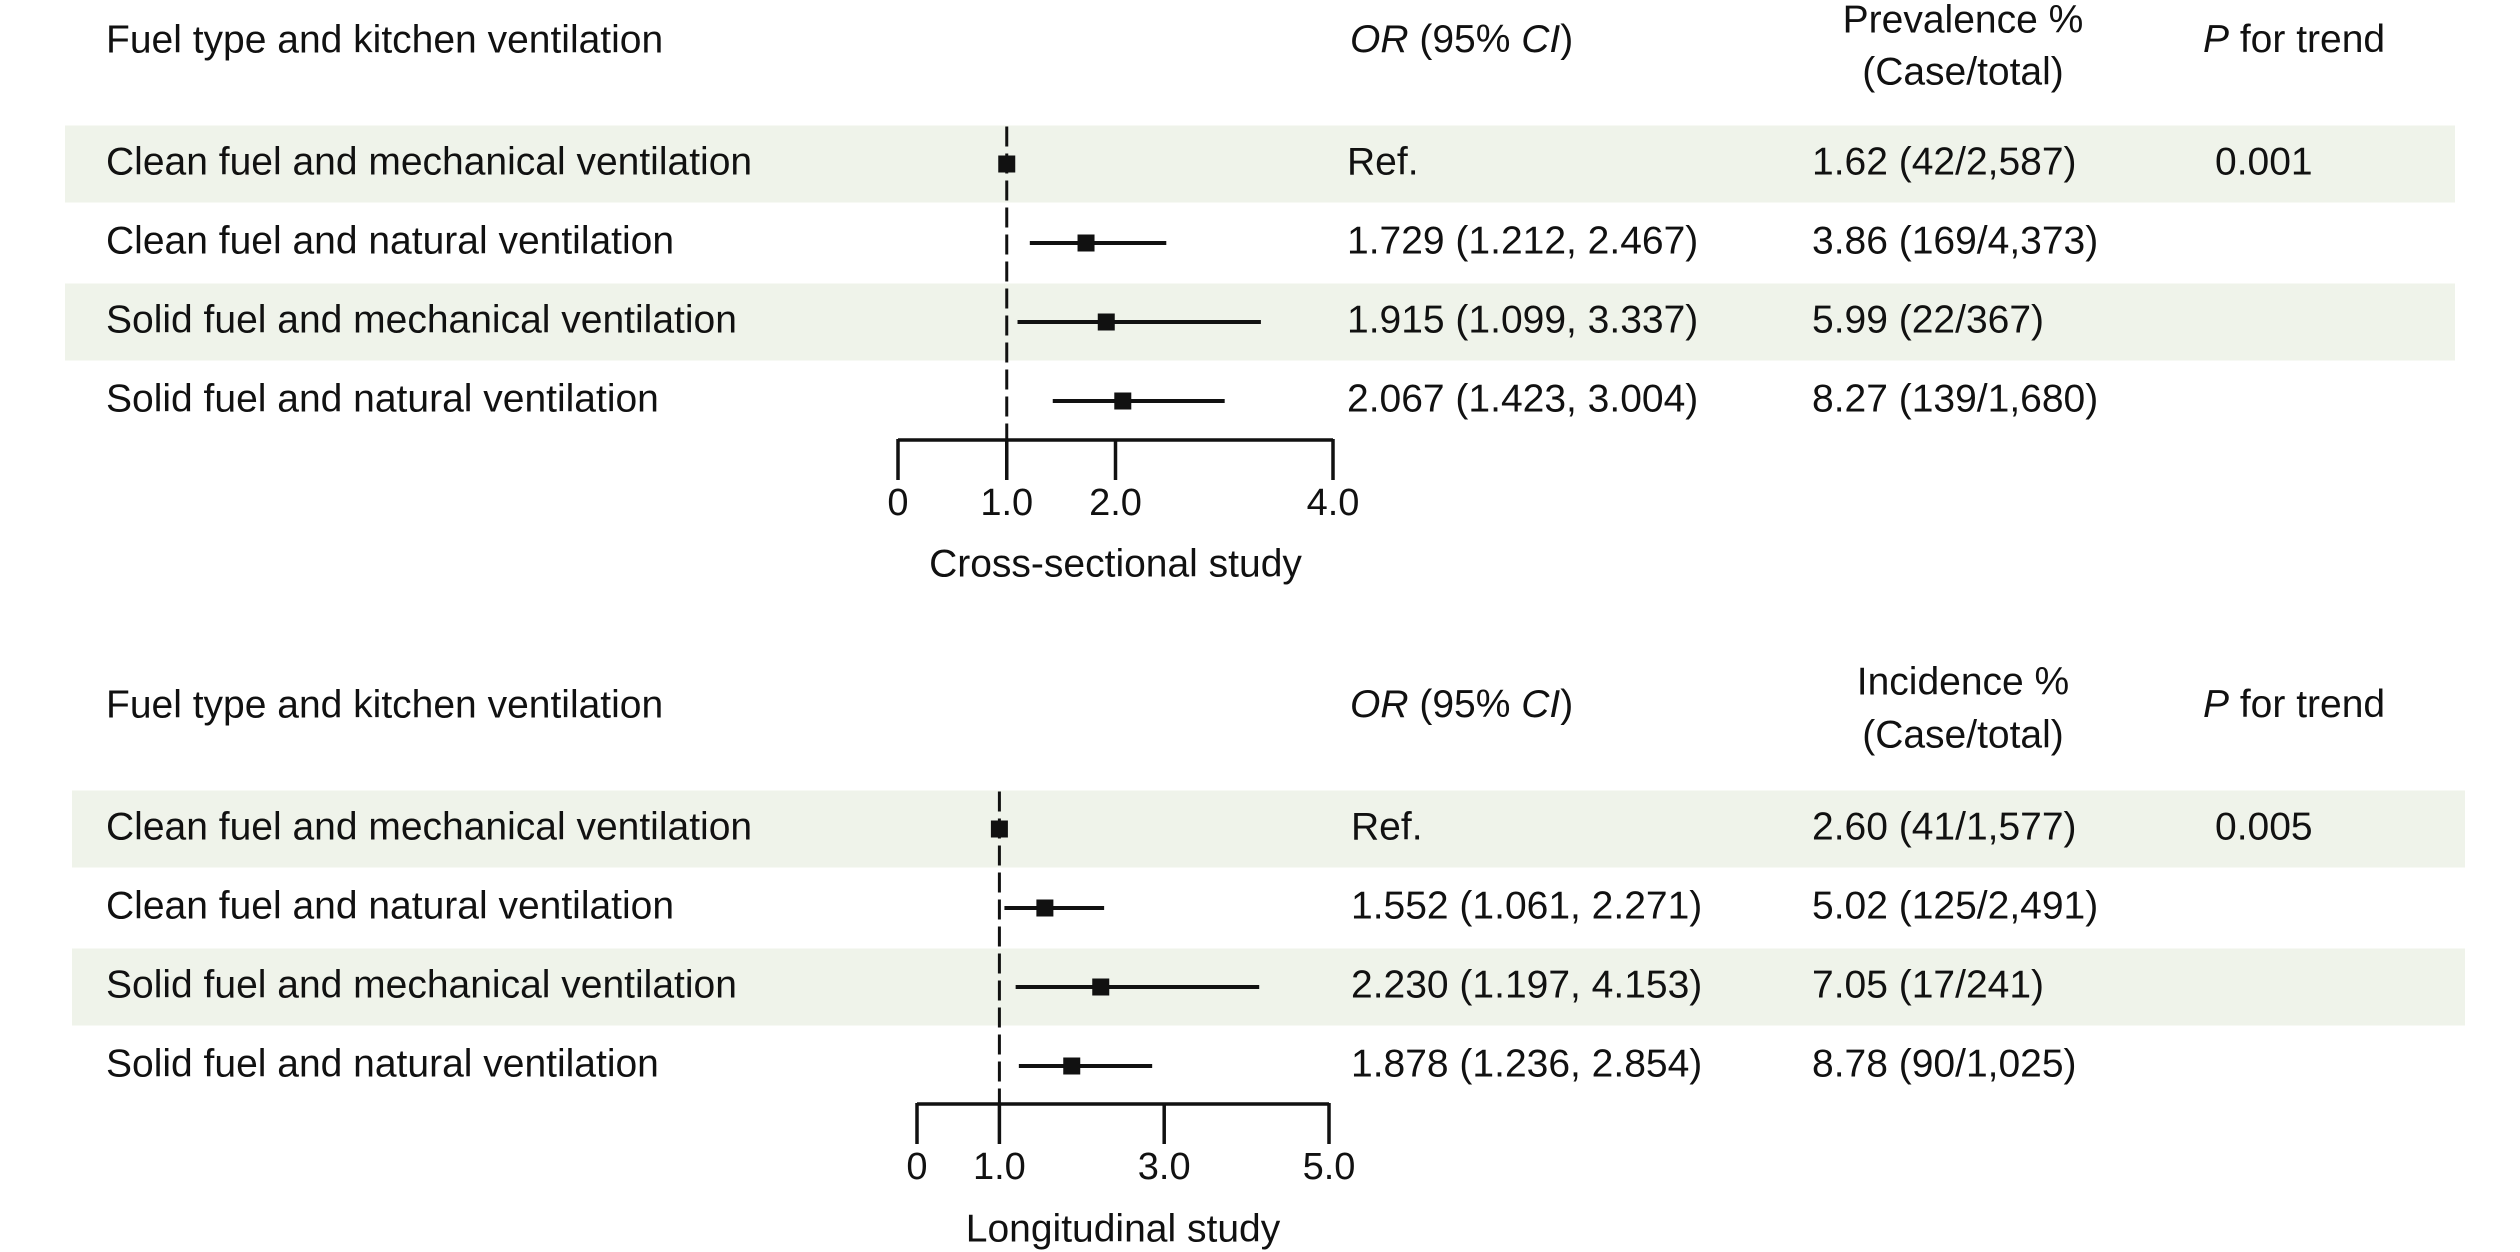 Image resolution: width=2520 pixels, height=1252 pixels. What do you see at coordinates (1955, 398) in the screenshot?
I see `row-rate-text: 8.27 (139/1,680)` at bounding box center [1955, 398].